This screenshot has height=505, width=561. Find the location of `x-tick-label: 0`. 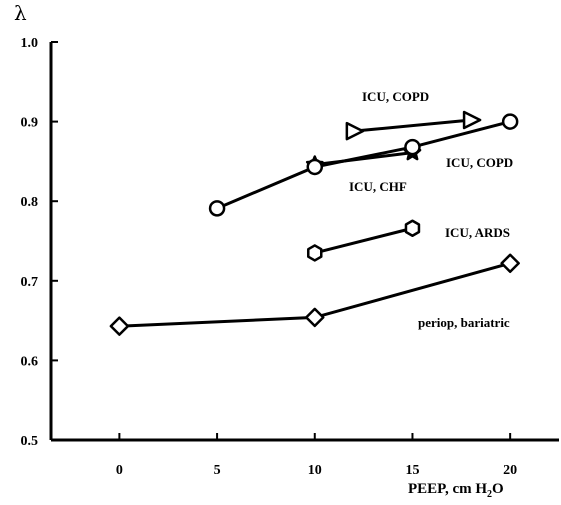

x-tick-label: 0 is located at coordinates (119, 470).